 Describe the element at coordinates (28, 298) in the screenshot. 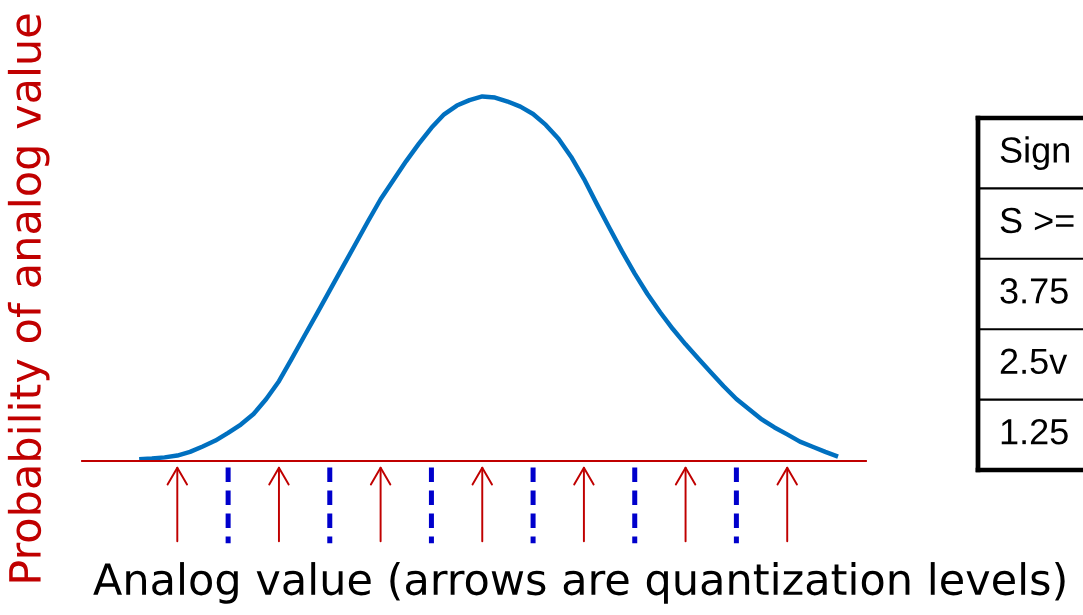

I see `y-axis-title: Probability of analog value` at that location.